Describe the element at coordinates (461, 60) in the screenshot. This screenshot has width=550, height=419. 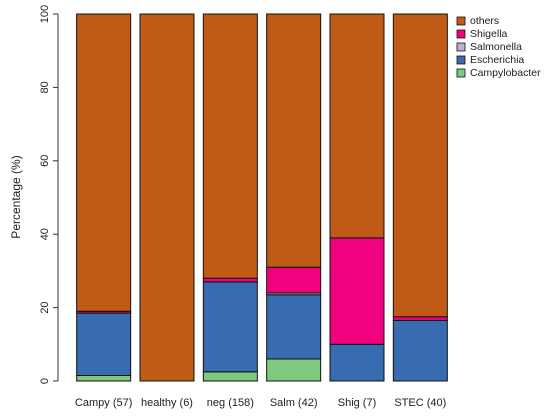
I see `legend-swatch-escherichia` at that location.